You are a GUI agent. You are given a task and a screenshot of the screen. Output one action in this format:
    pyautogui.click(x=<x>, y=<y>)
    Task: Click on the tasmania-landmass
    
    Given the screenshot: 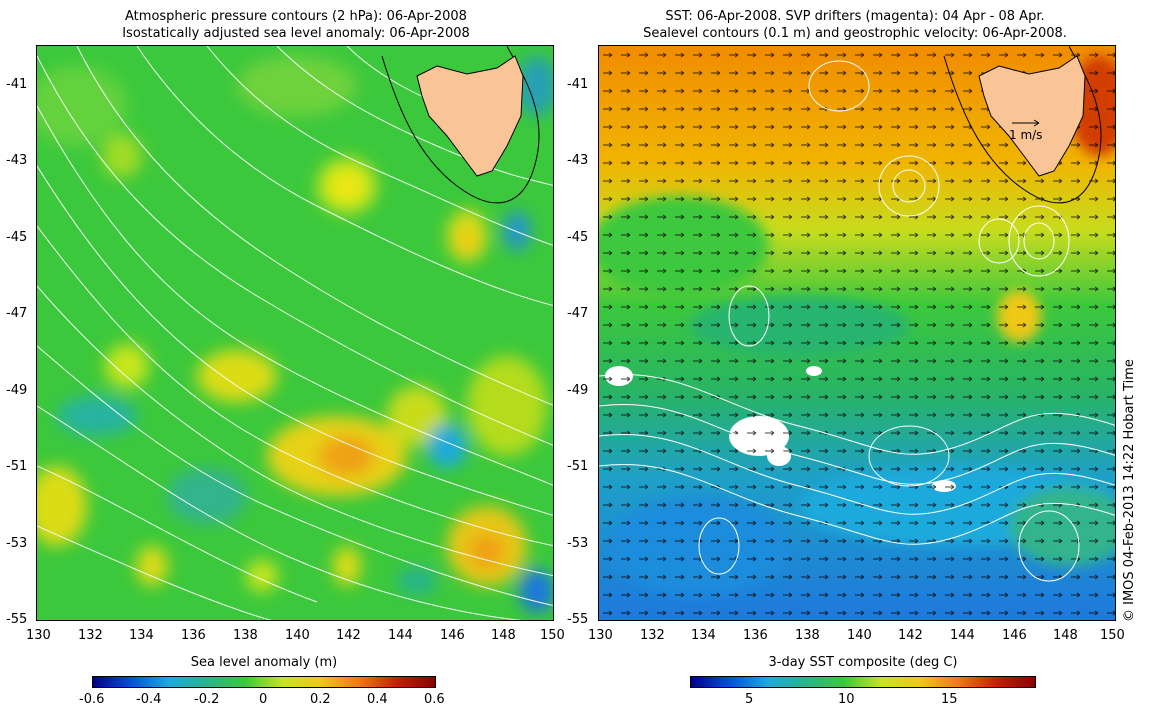 What is the action you would take?
    pyautogui.click(x=470, y=116)
    